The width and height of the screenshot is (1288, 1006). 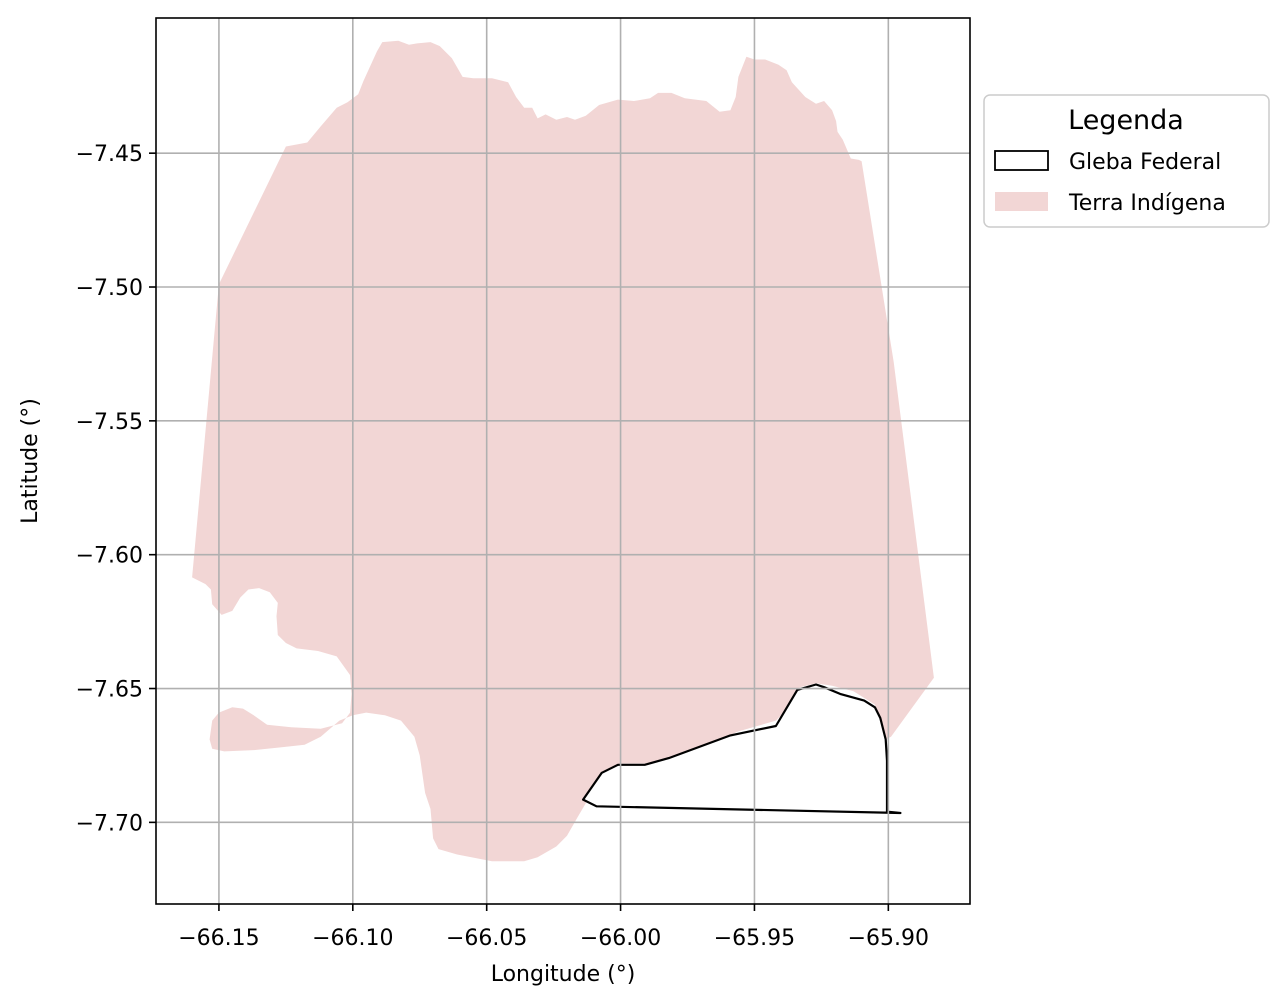 What do you see at coordinates (218, 938) in the screenshot?
I see `x-tick-label-0: −66.15` at bounding box center [218, 938].